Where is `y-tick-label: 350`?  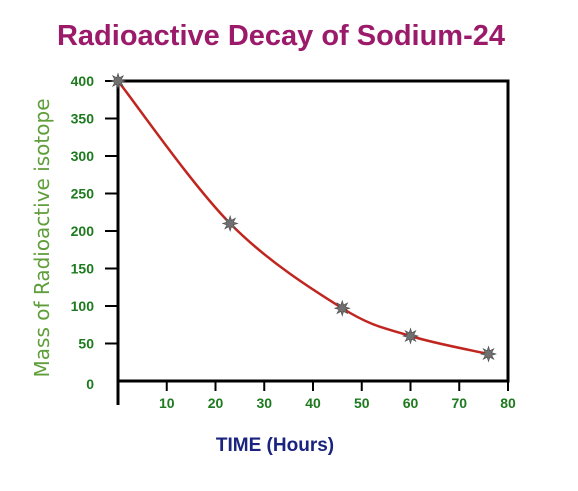 y-tick-label: 350 is located at coordinates (83, 119).